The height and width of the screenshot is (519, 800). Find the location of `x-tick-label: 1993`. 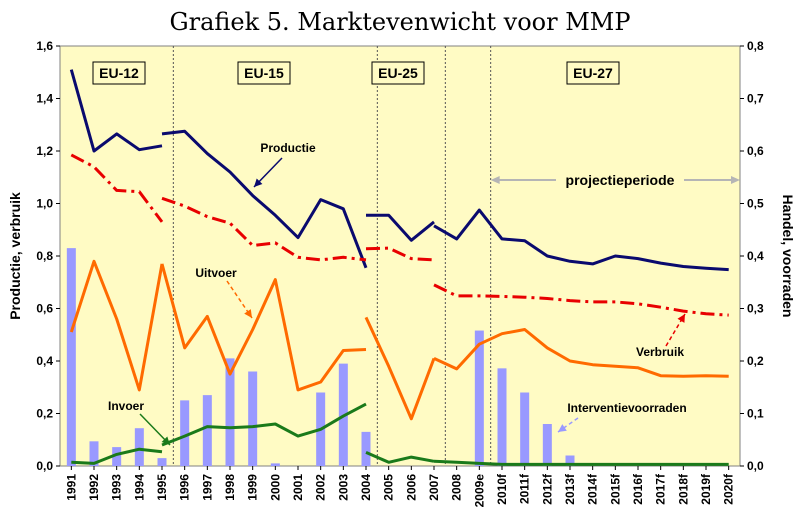

x-tick-label: 1993 is located at coordinates (117, 487).